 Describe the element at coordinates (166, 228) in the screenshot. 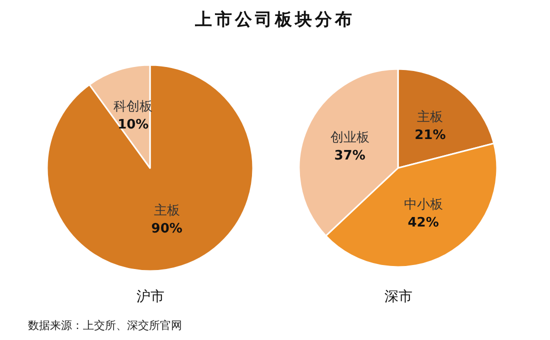

I see `data-label: 90%` at that location.